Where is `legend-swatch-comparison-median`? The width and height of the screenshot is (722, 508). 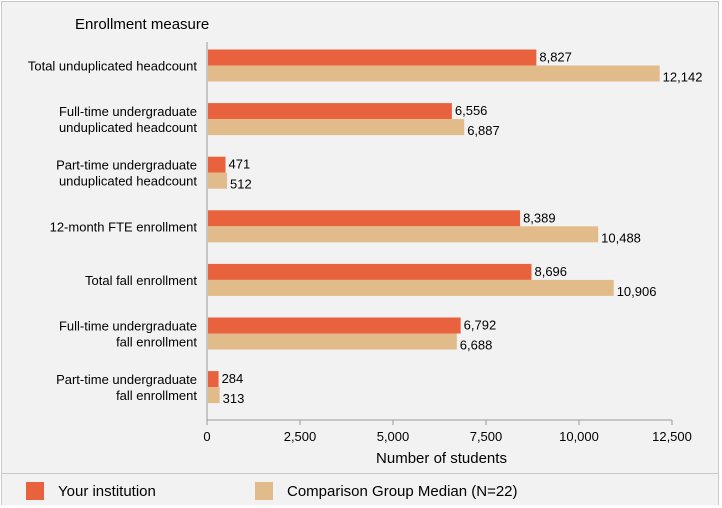
legend-swatch-comparison-median is located at coordinates (264, 491).